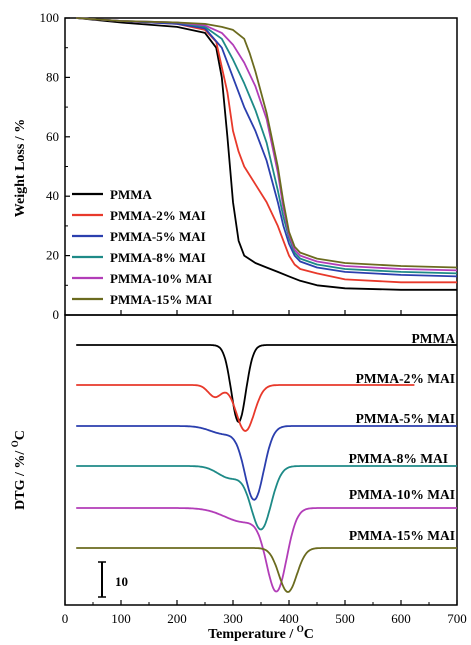 Image resolution: width=471 pixels, height=645 pixels. What do you see at coordinates (50, 17) in the screenshot?
I see `y-tick-label: 100` at bounding box center [50, 17].